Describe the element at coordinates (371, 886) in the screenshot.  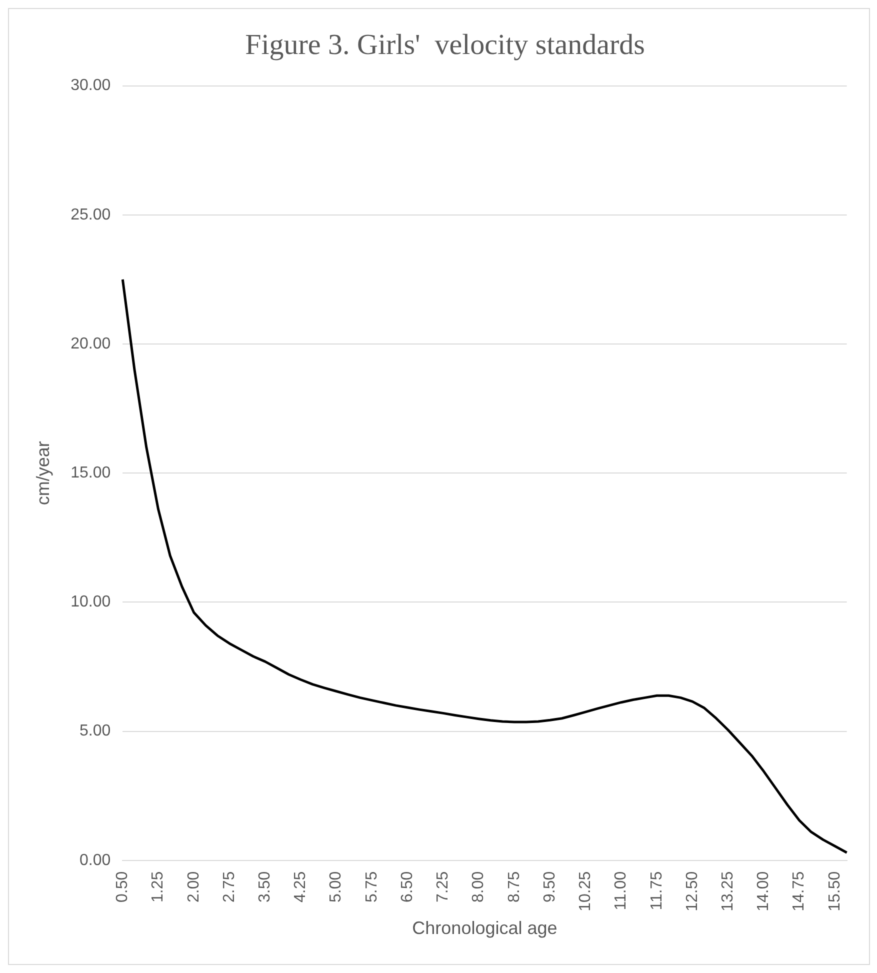
I see `x-tick-label: 5.75` at that location.